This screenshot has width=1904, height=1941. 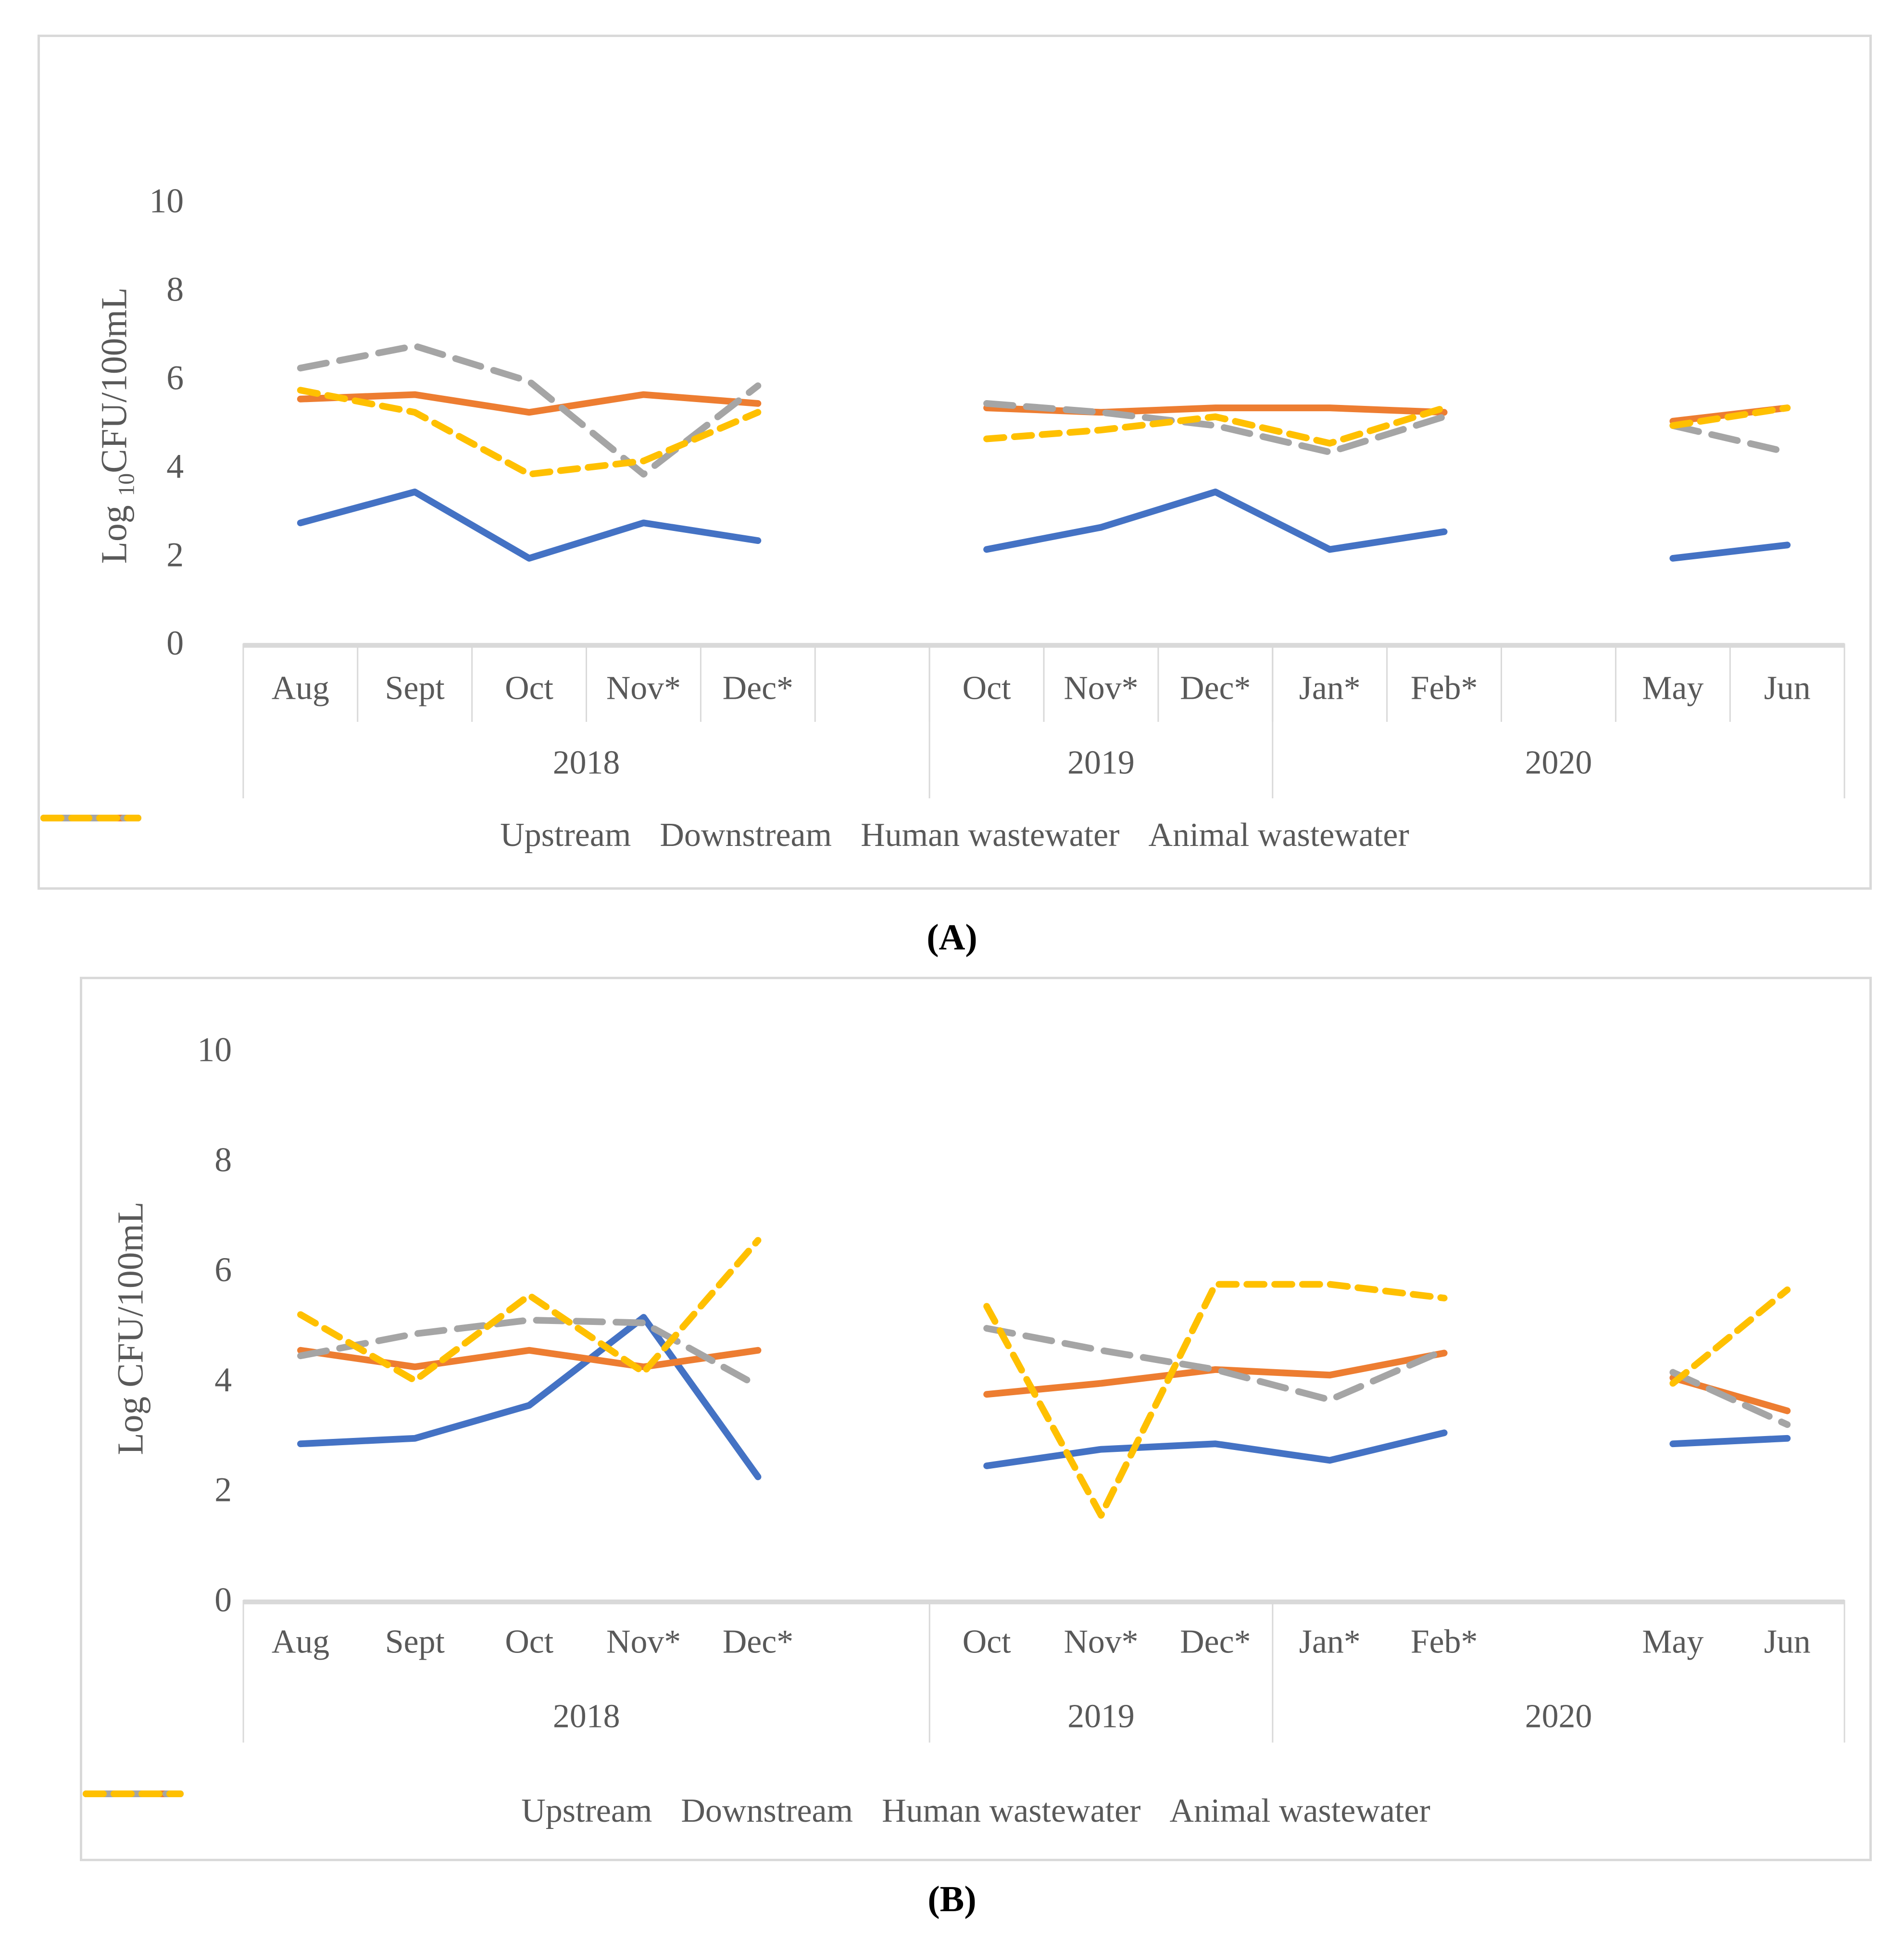 I want to click on caption-a-text: (A), so click(x=952, y=937).